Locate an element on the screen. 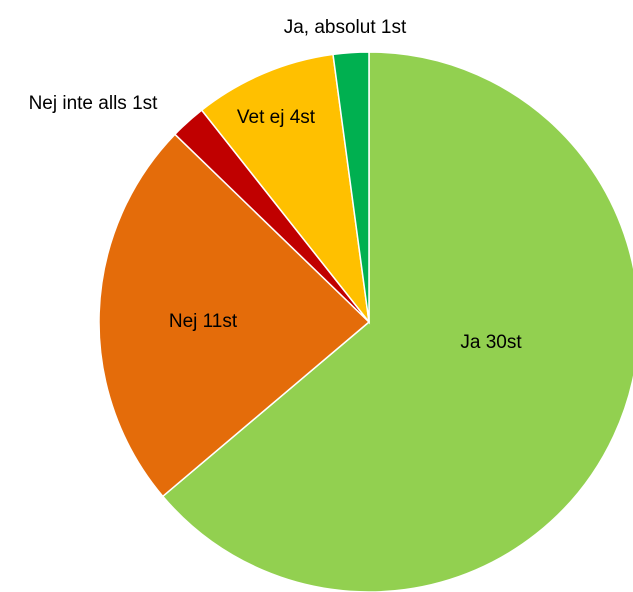 This screenshot has width=633, height=592. pie-slice-vet-ej is located at coordinates (285, 189).